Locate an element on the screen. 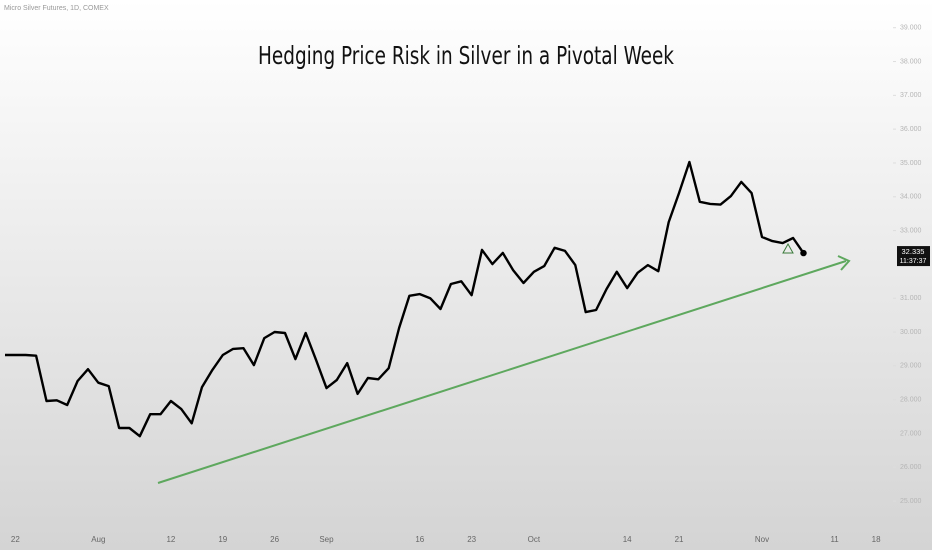 This screenshot has height=550, width=932. x-tick-label: 22 is located at coordinates (15, 539).